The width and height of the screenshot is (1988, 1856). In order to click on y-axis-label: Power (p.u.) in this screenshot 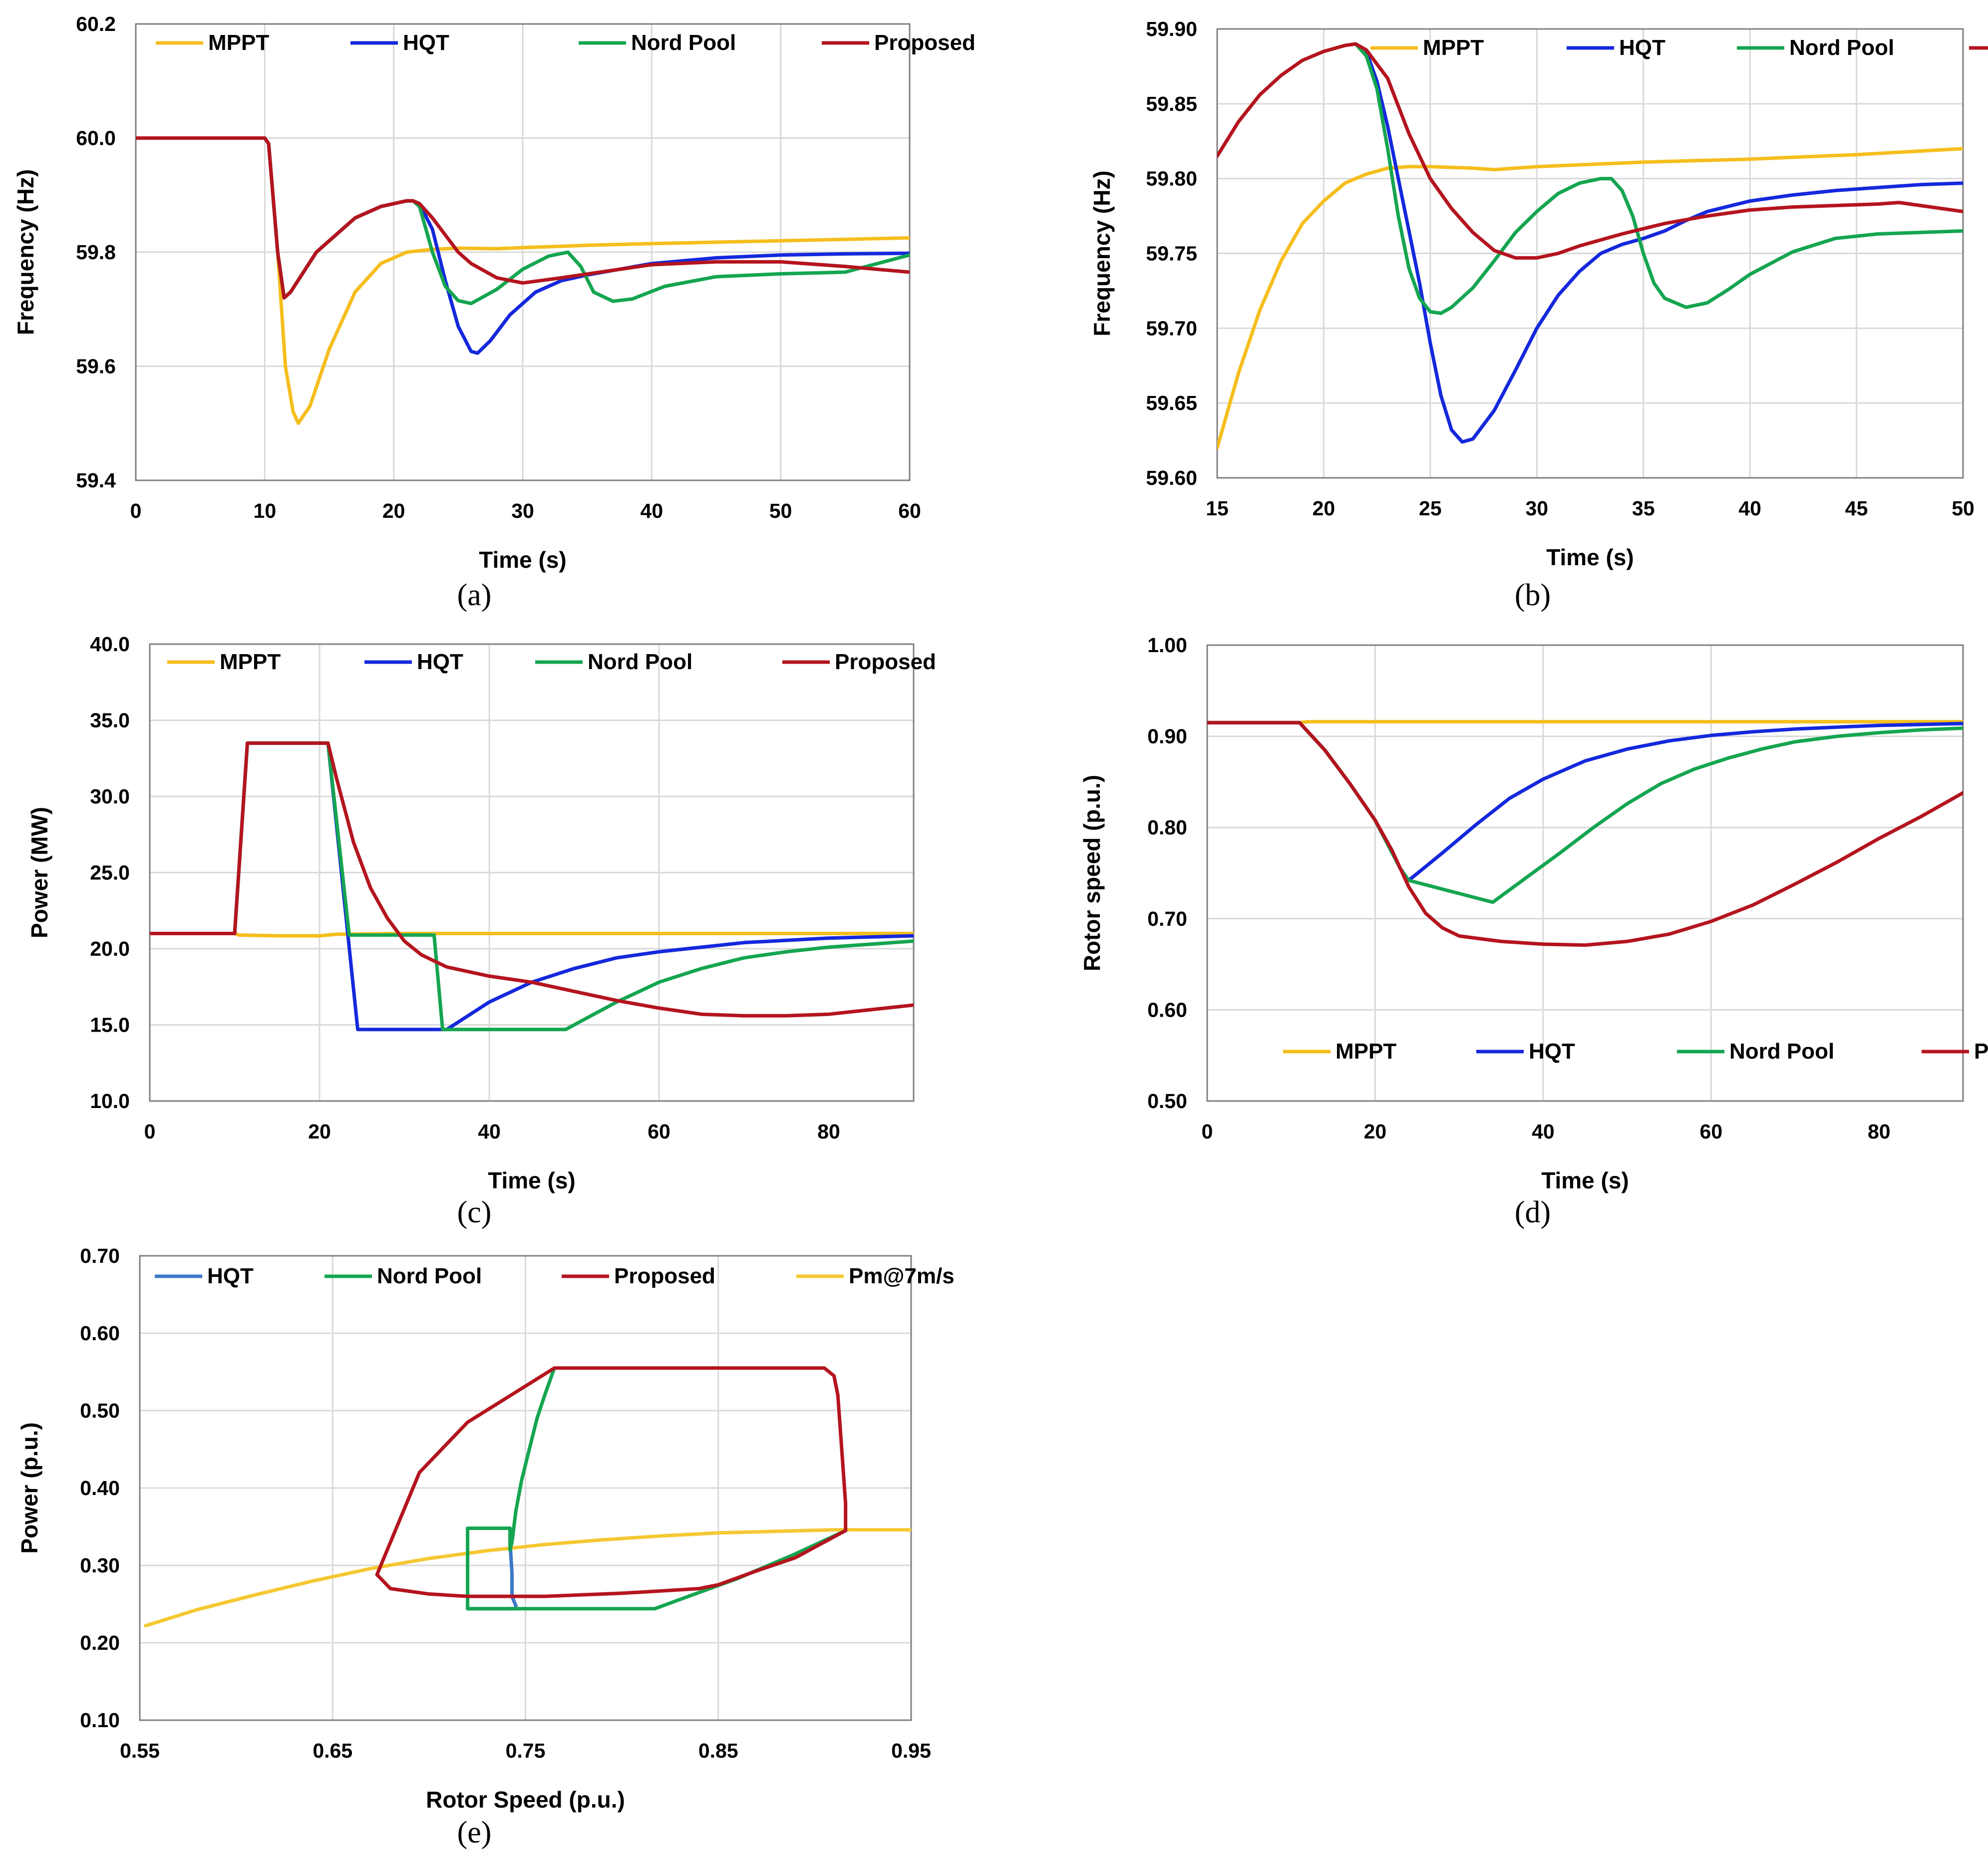, I will do `click(29, 1487)`.